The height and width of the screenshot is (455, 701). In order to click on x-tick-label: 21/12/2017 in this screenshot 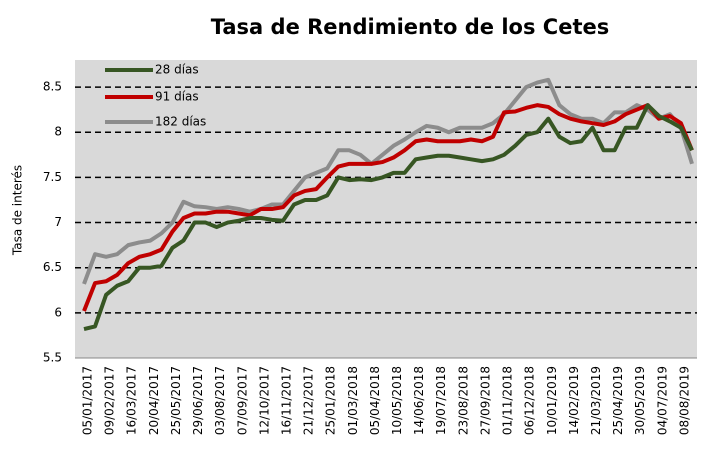, I will do `click(309, 400)`.